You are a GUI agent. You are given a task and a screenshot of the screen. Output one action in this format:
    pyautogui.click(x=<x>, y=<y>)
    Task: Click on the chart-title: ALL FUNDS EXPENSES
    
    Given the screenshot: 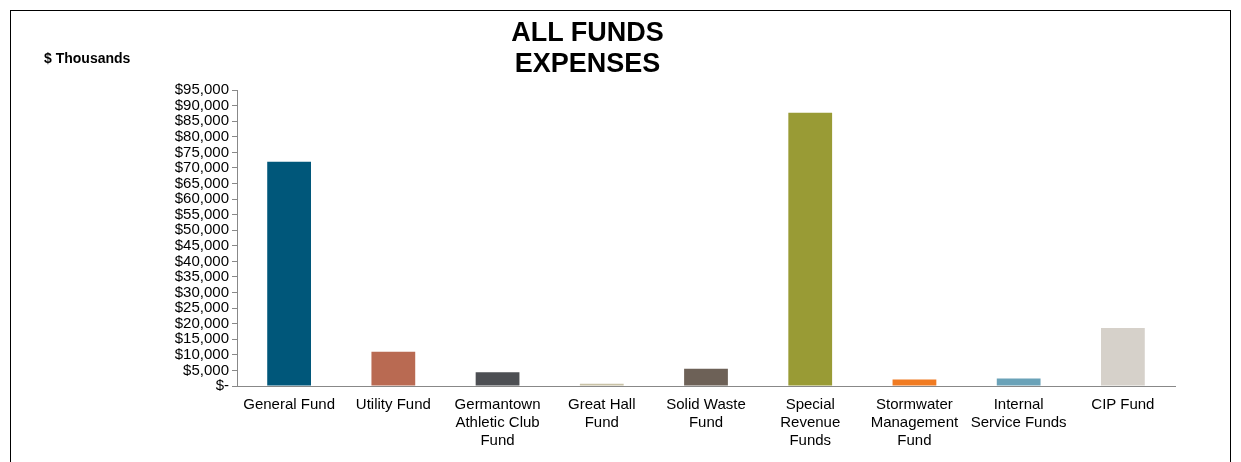 What is the action you would take?
    pyautogui.click(x=587, y=47)
    